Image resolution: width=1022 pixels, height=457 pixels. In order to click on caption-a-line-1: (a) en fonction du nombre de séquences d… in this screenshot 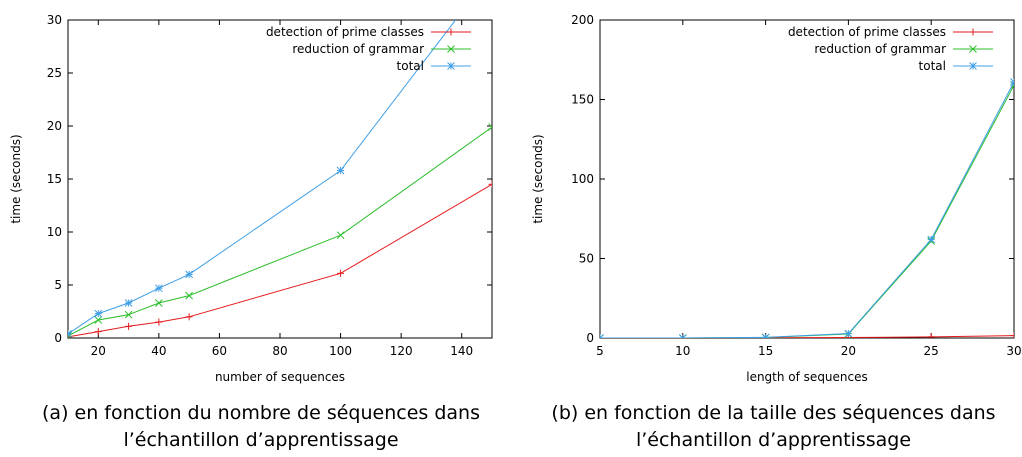, I will do `click(261, 413)`.